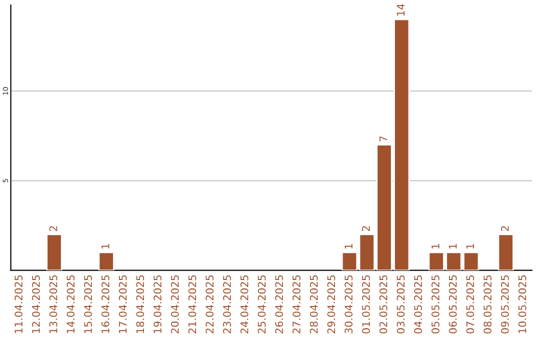 This screenshot has width=540, height=340. I want to click on x-tick-label: 06.05.2025, so click(452, 304).